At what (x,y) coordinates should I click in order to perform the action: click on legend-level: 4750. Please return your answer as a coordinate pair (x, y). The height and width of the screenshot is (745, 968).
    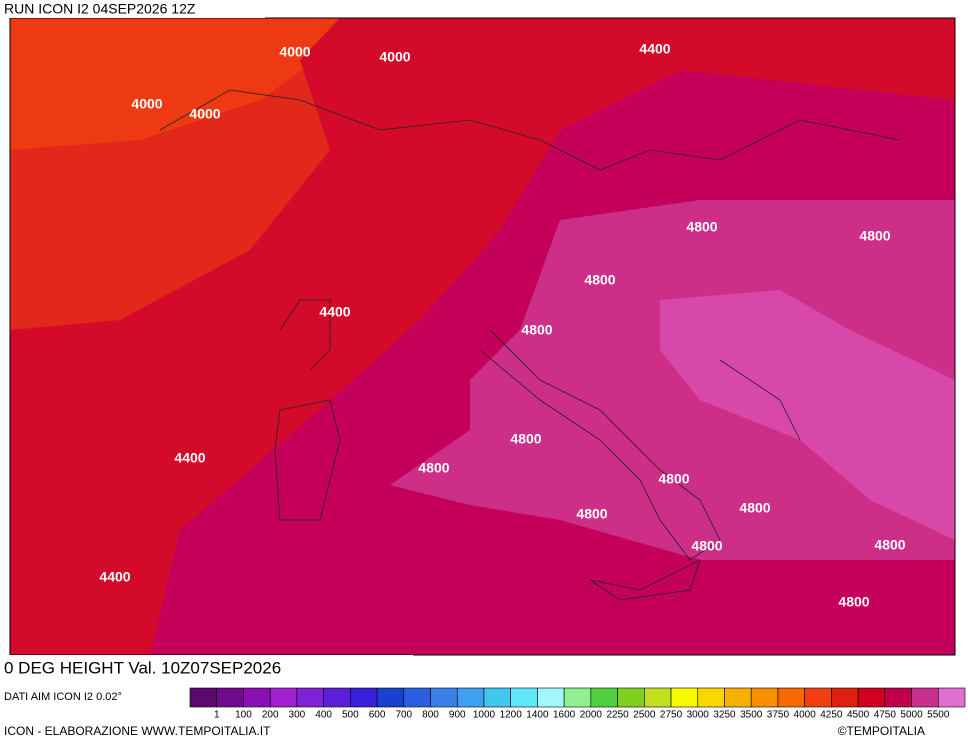
    Looking at the image, I should click on (885, 715).